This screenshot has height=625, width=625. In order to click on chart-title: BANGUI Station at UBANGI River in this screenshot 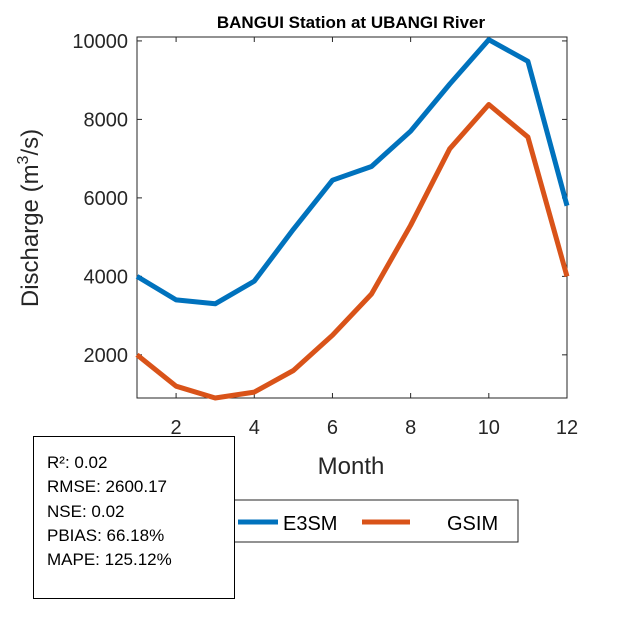, I will do `click(351, 22)`.